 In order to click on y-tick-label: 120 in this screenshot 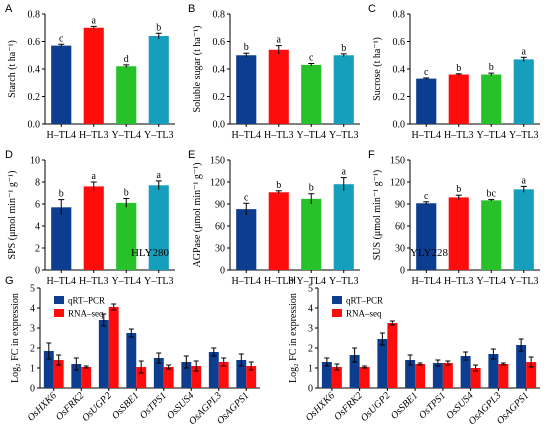, I will do `click(217, 183)`.